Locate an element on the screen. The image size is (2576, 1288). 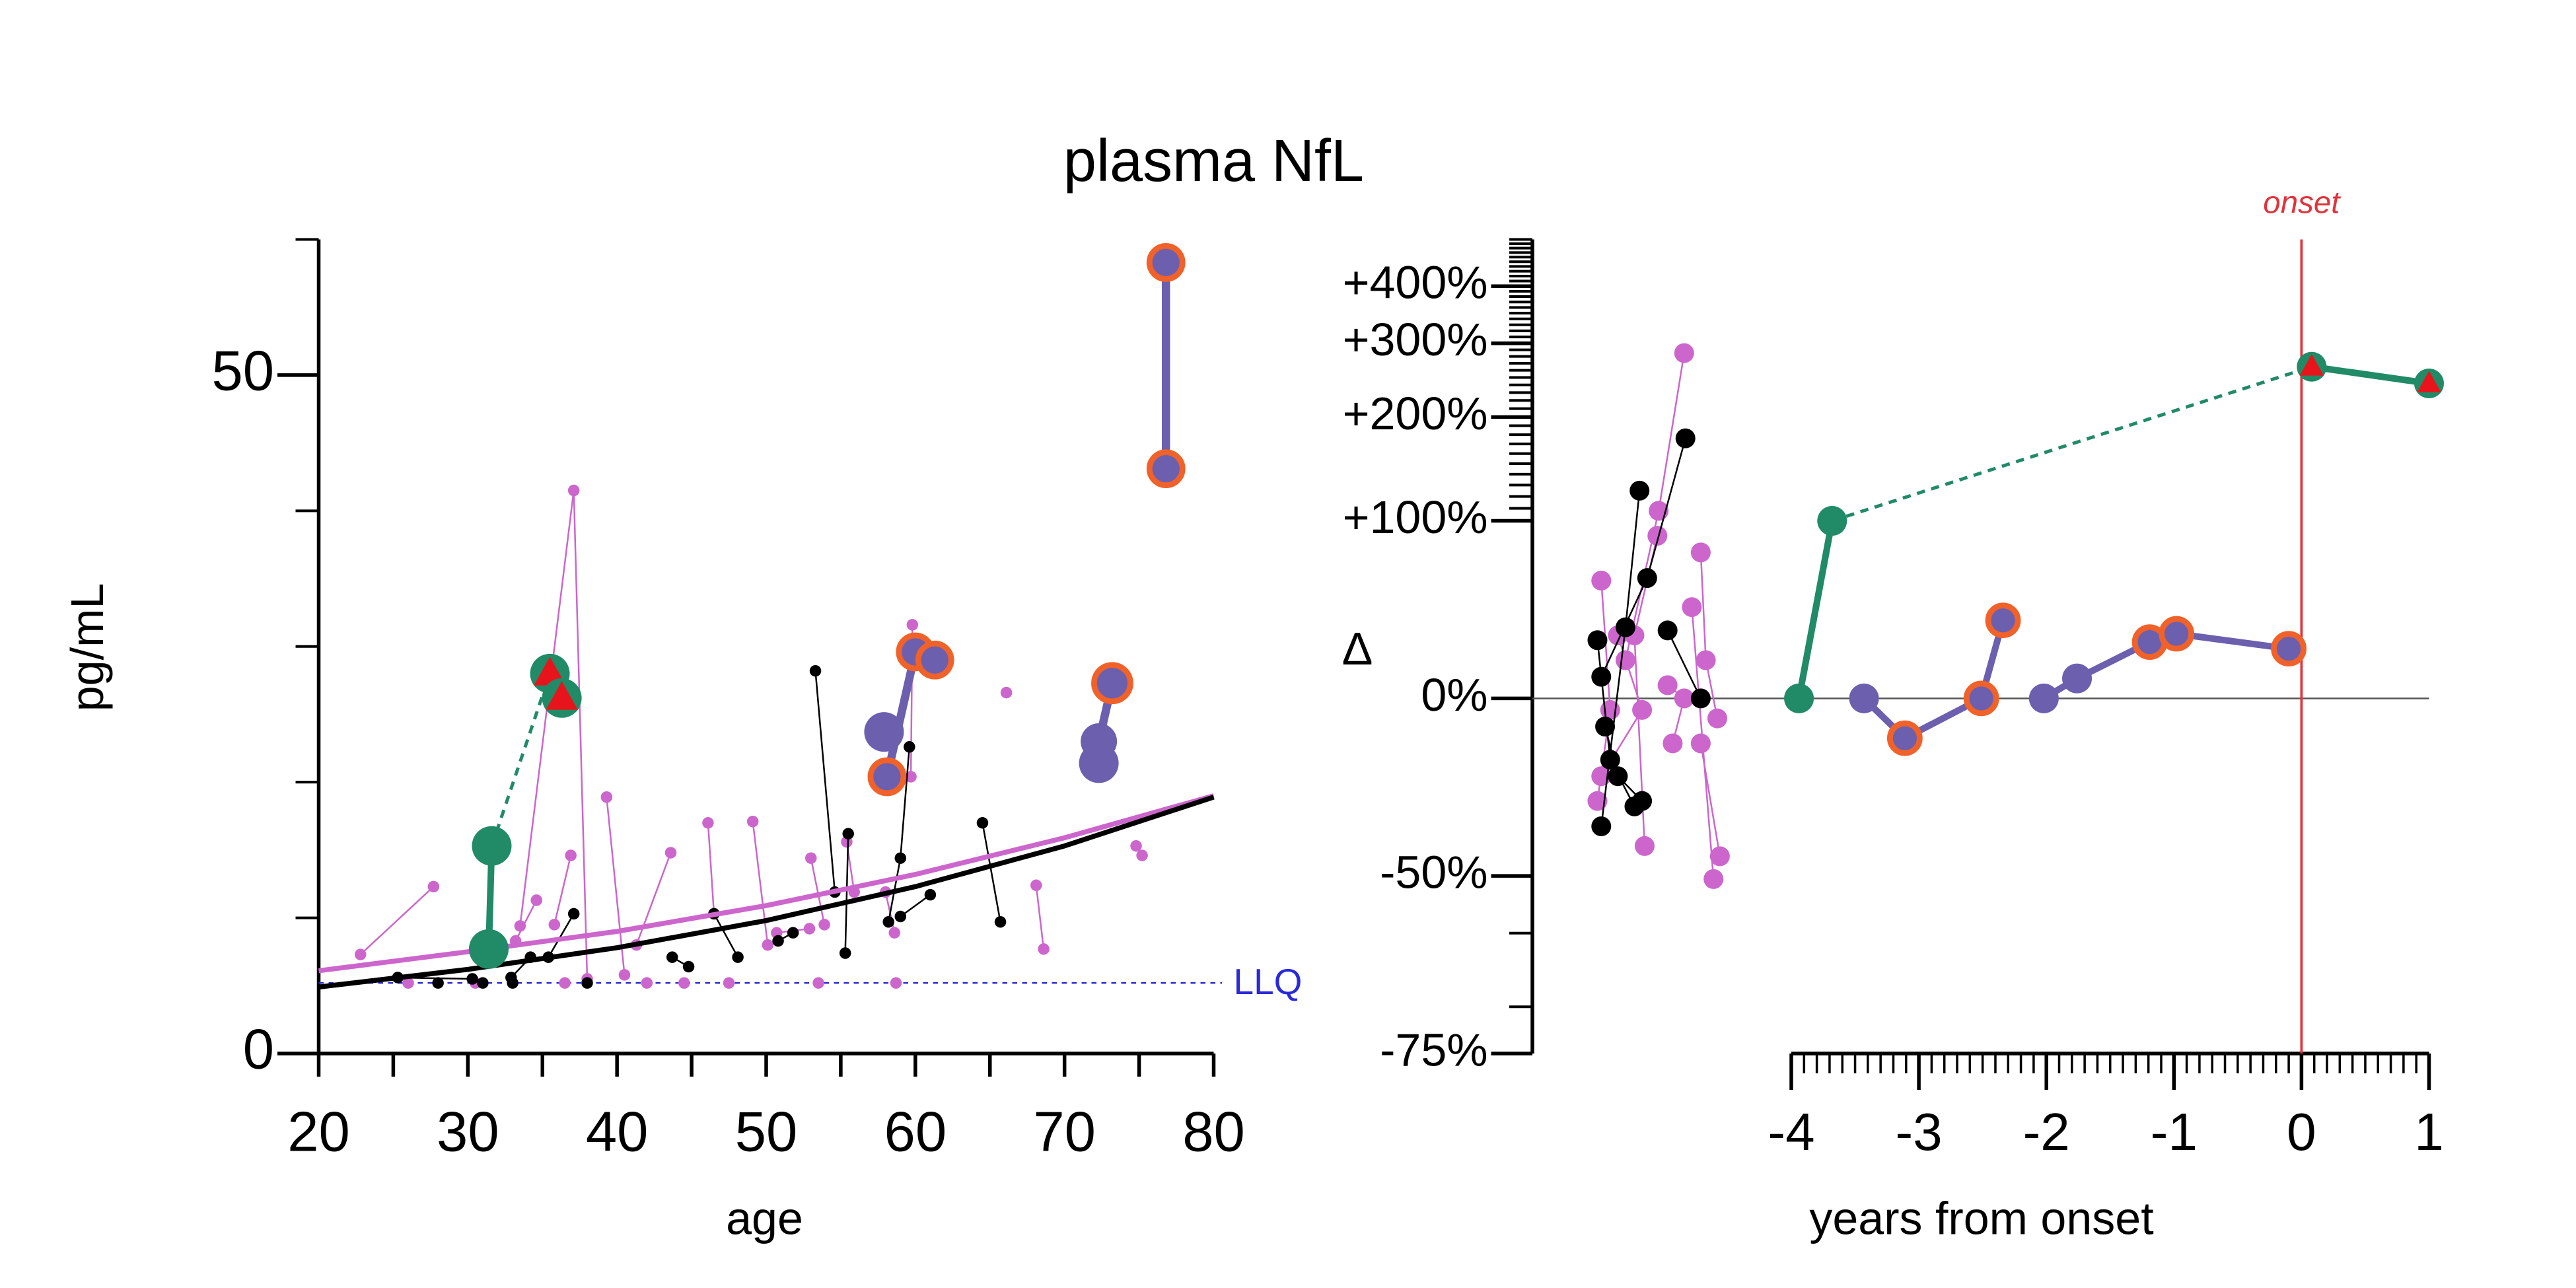
x-tick-label: 30 is located at coordinates (468, 1131).